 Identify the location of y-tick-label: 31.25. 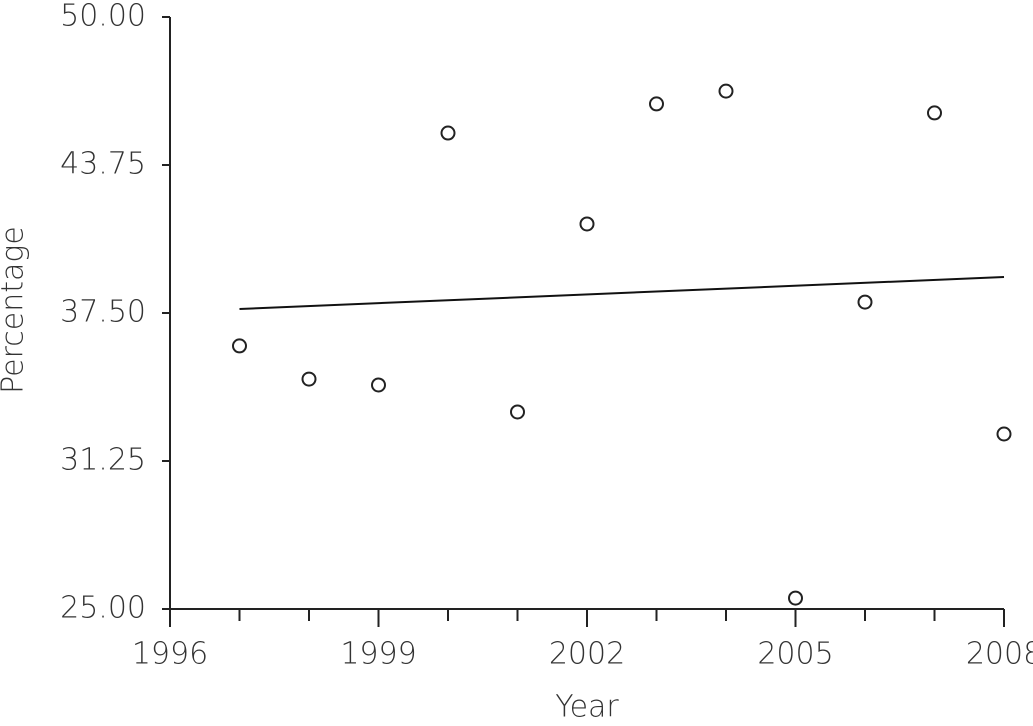
(103, 460).